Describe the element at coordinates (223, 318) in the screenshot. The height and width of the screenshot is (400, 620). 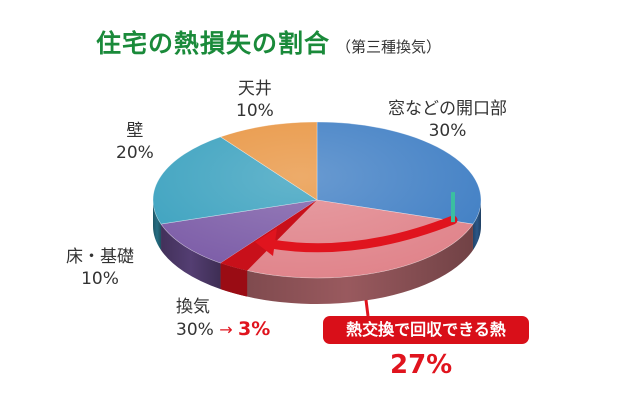
I see `slice-label-ventilation: 換気 30% → 3%` at that location.